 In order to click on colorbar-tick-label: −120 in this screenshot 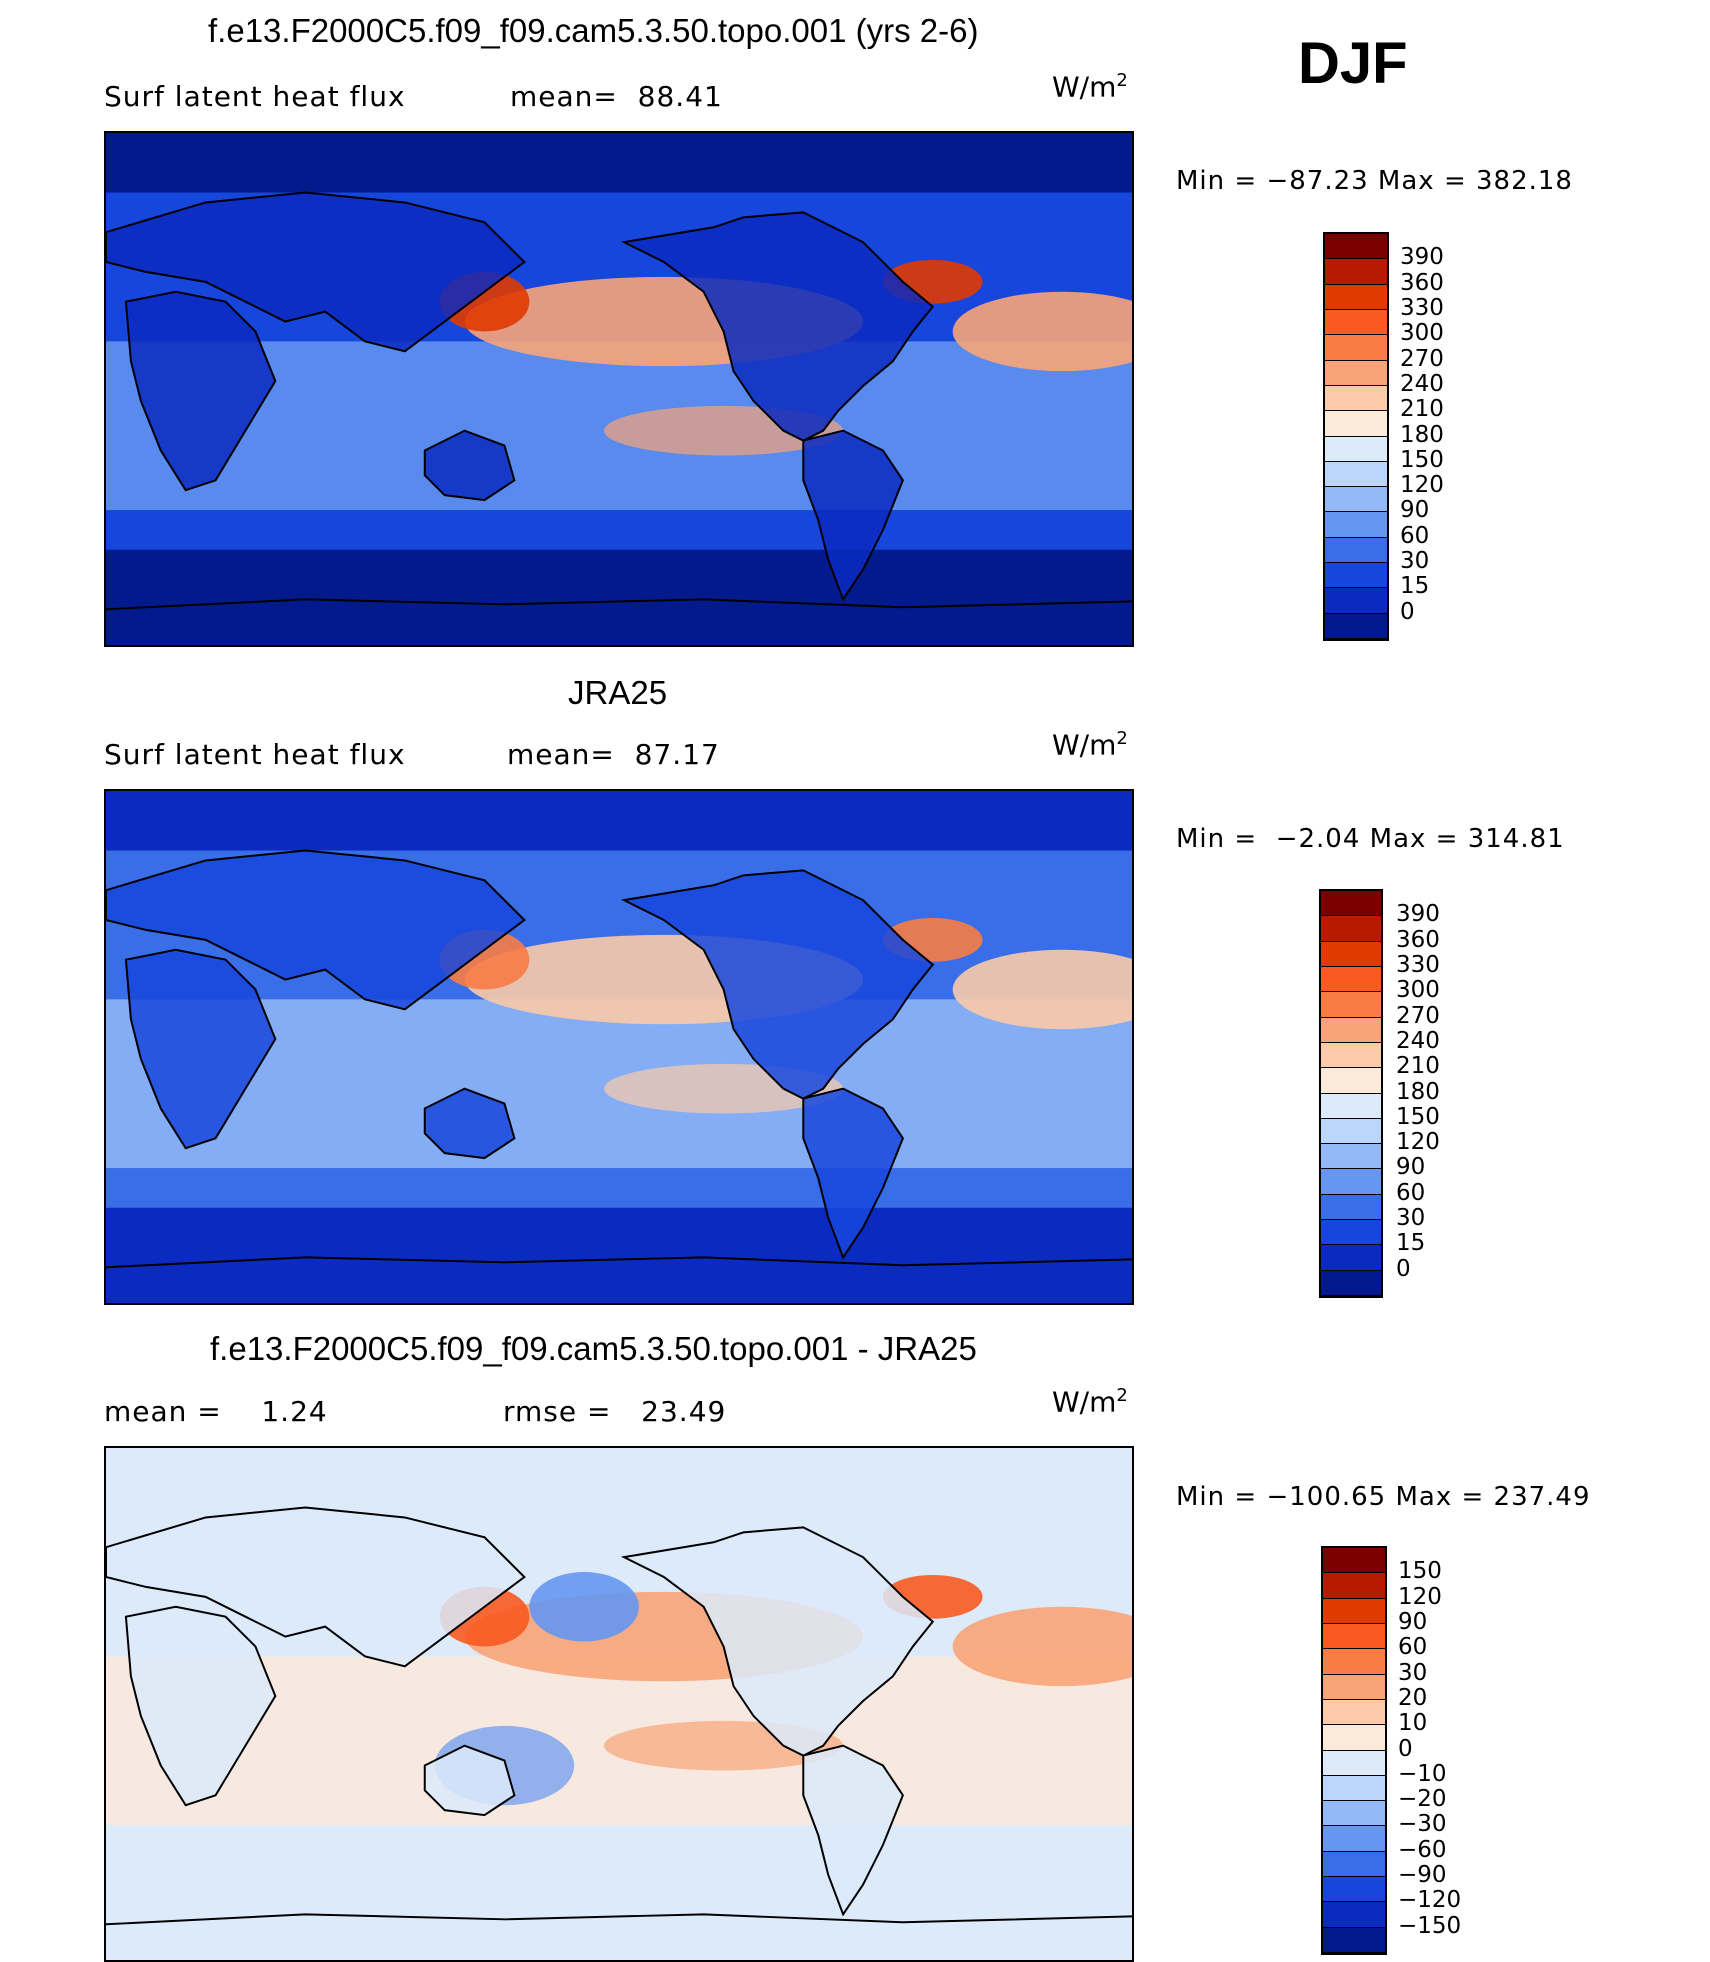, I will do `click(1430, 1900)`.